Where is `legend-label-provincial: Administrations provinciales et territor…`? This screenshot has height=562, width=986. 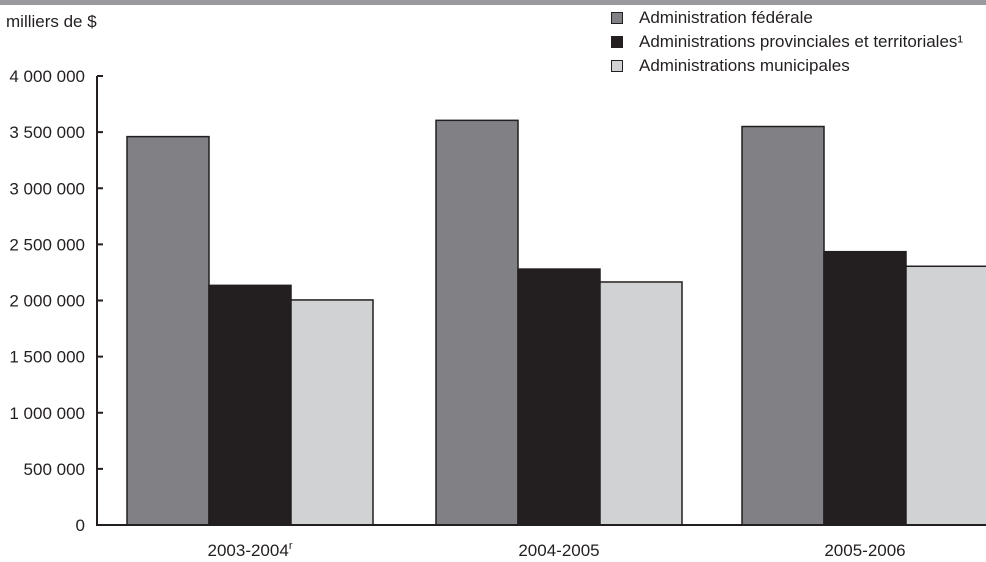 legend-label-provincial: Administrations provinciales et territor… is located at coordinates (801, 41).